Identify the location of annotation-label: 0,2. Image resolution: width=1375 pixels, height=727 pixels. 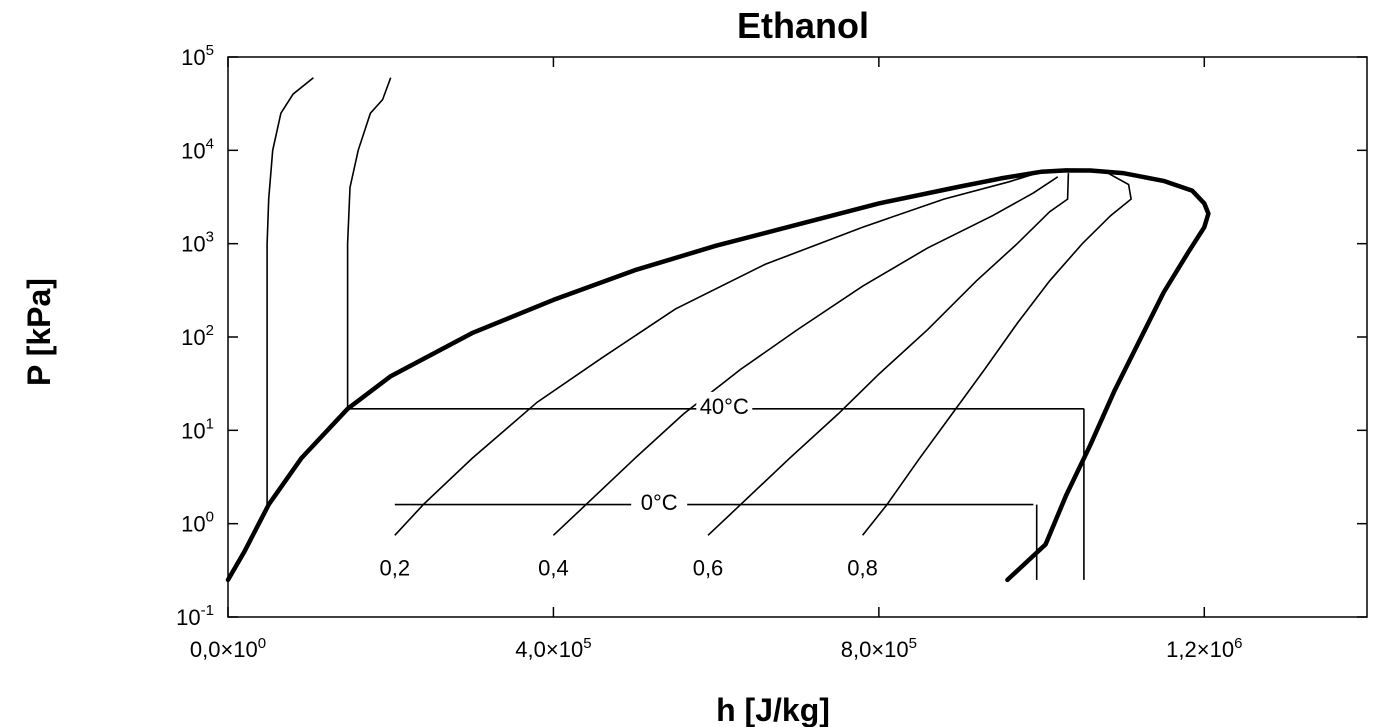
(394, 567).